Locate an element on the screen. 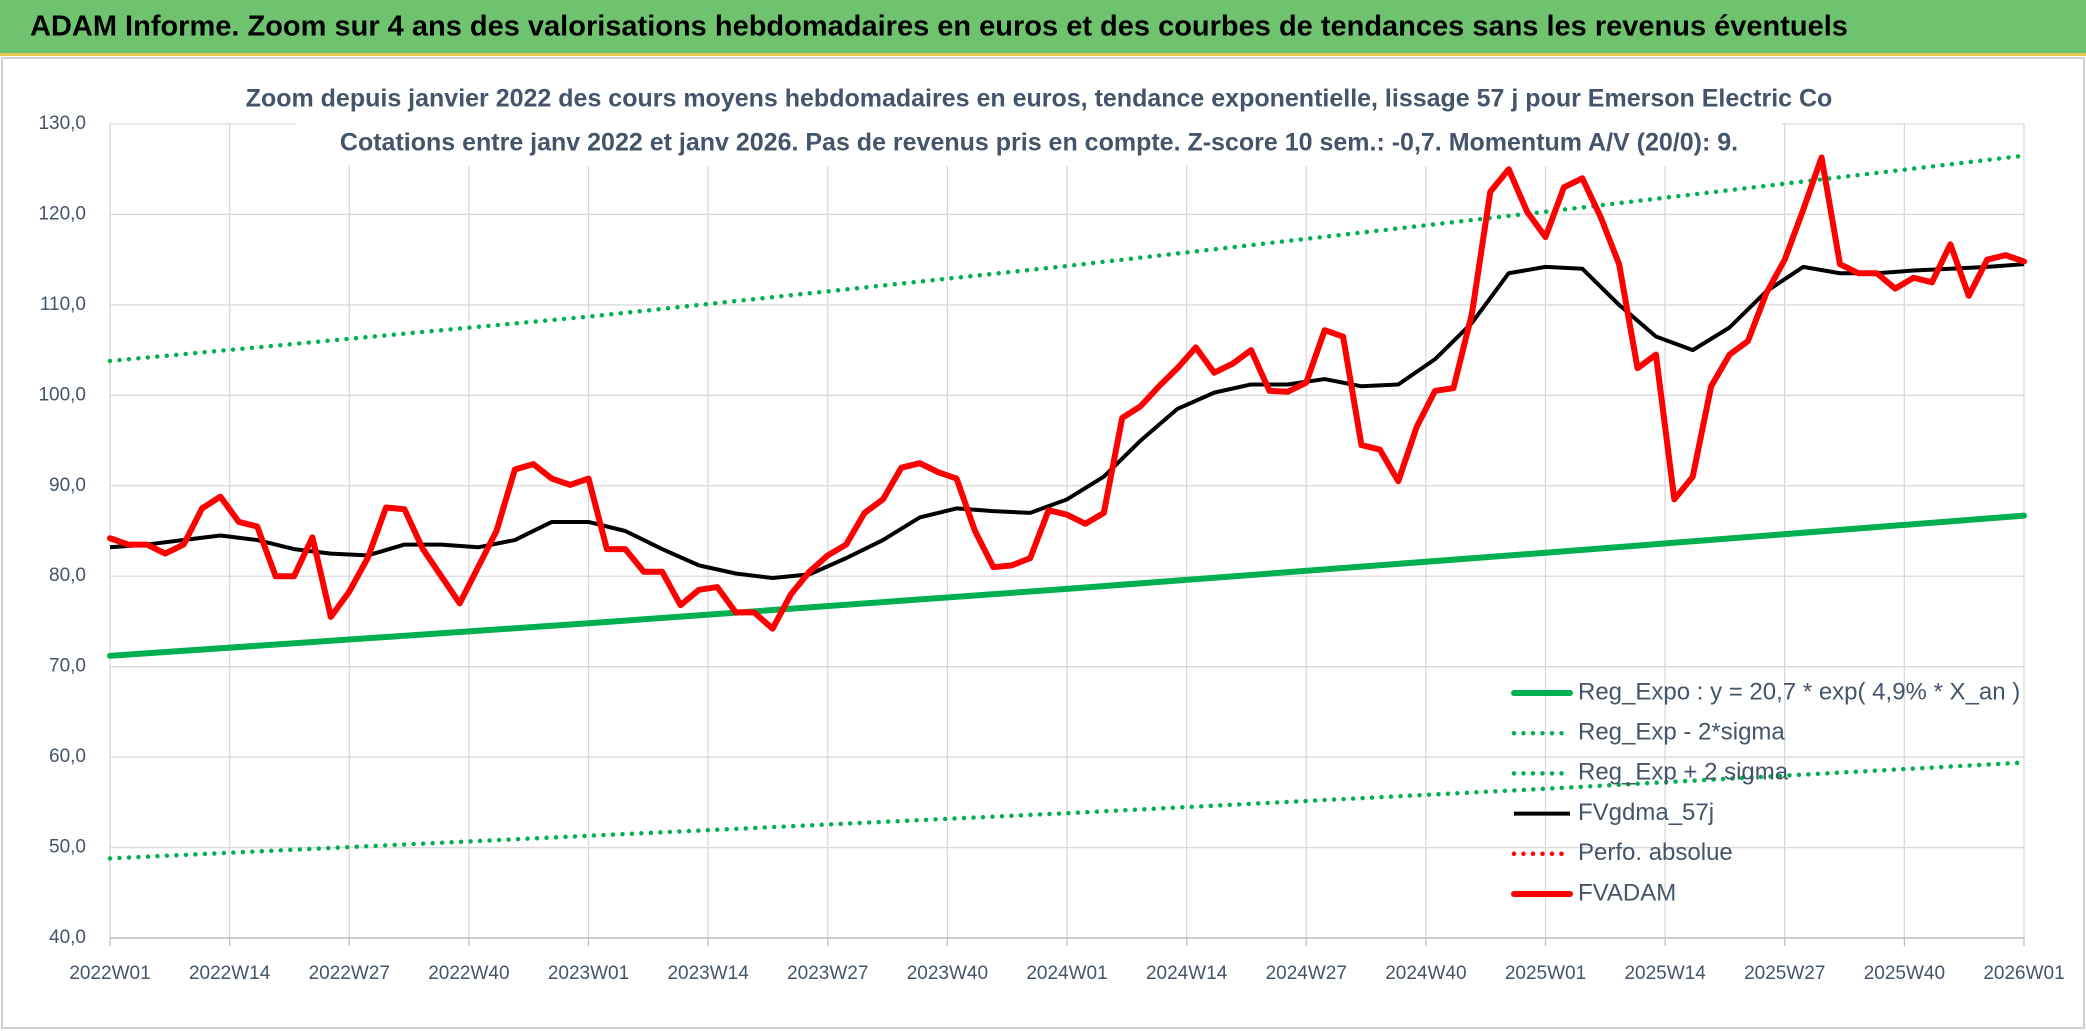 Image resolution: width=2086 pixels, height=1031 pixels. x-tick-label: 2025W01 is located at coordinates (1545, 973).